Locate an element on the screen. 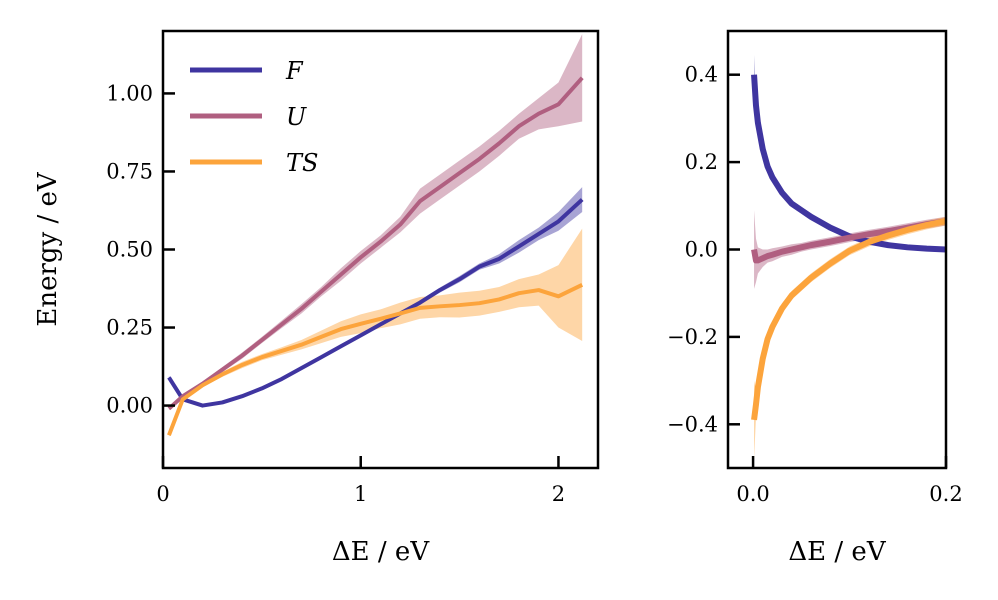 The height and width of the screenshot is (600, 998). y-tick-label: 0.50 is located at coordinates (129, 250).